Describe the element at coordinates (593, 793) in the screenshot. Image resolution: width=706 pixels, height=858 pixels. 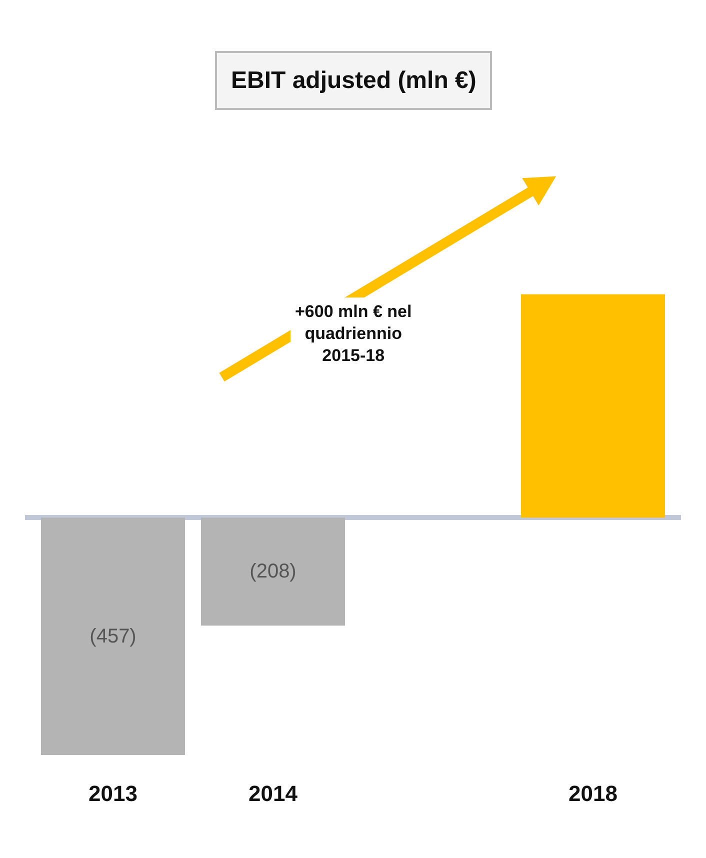
I see `x-tick-label: 2018` at that location.